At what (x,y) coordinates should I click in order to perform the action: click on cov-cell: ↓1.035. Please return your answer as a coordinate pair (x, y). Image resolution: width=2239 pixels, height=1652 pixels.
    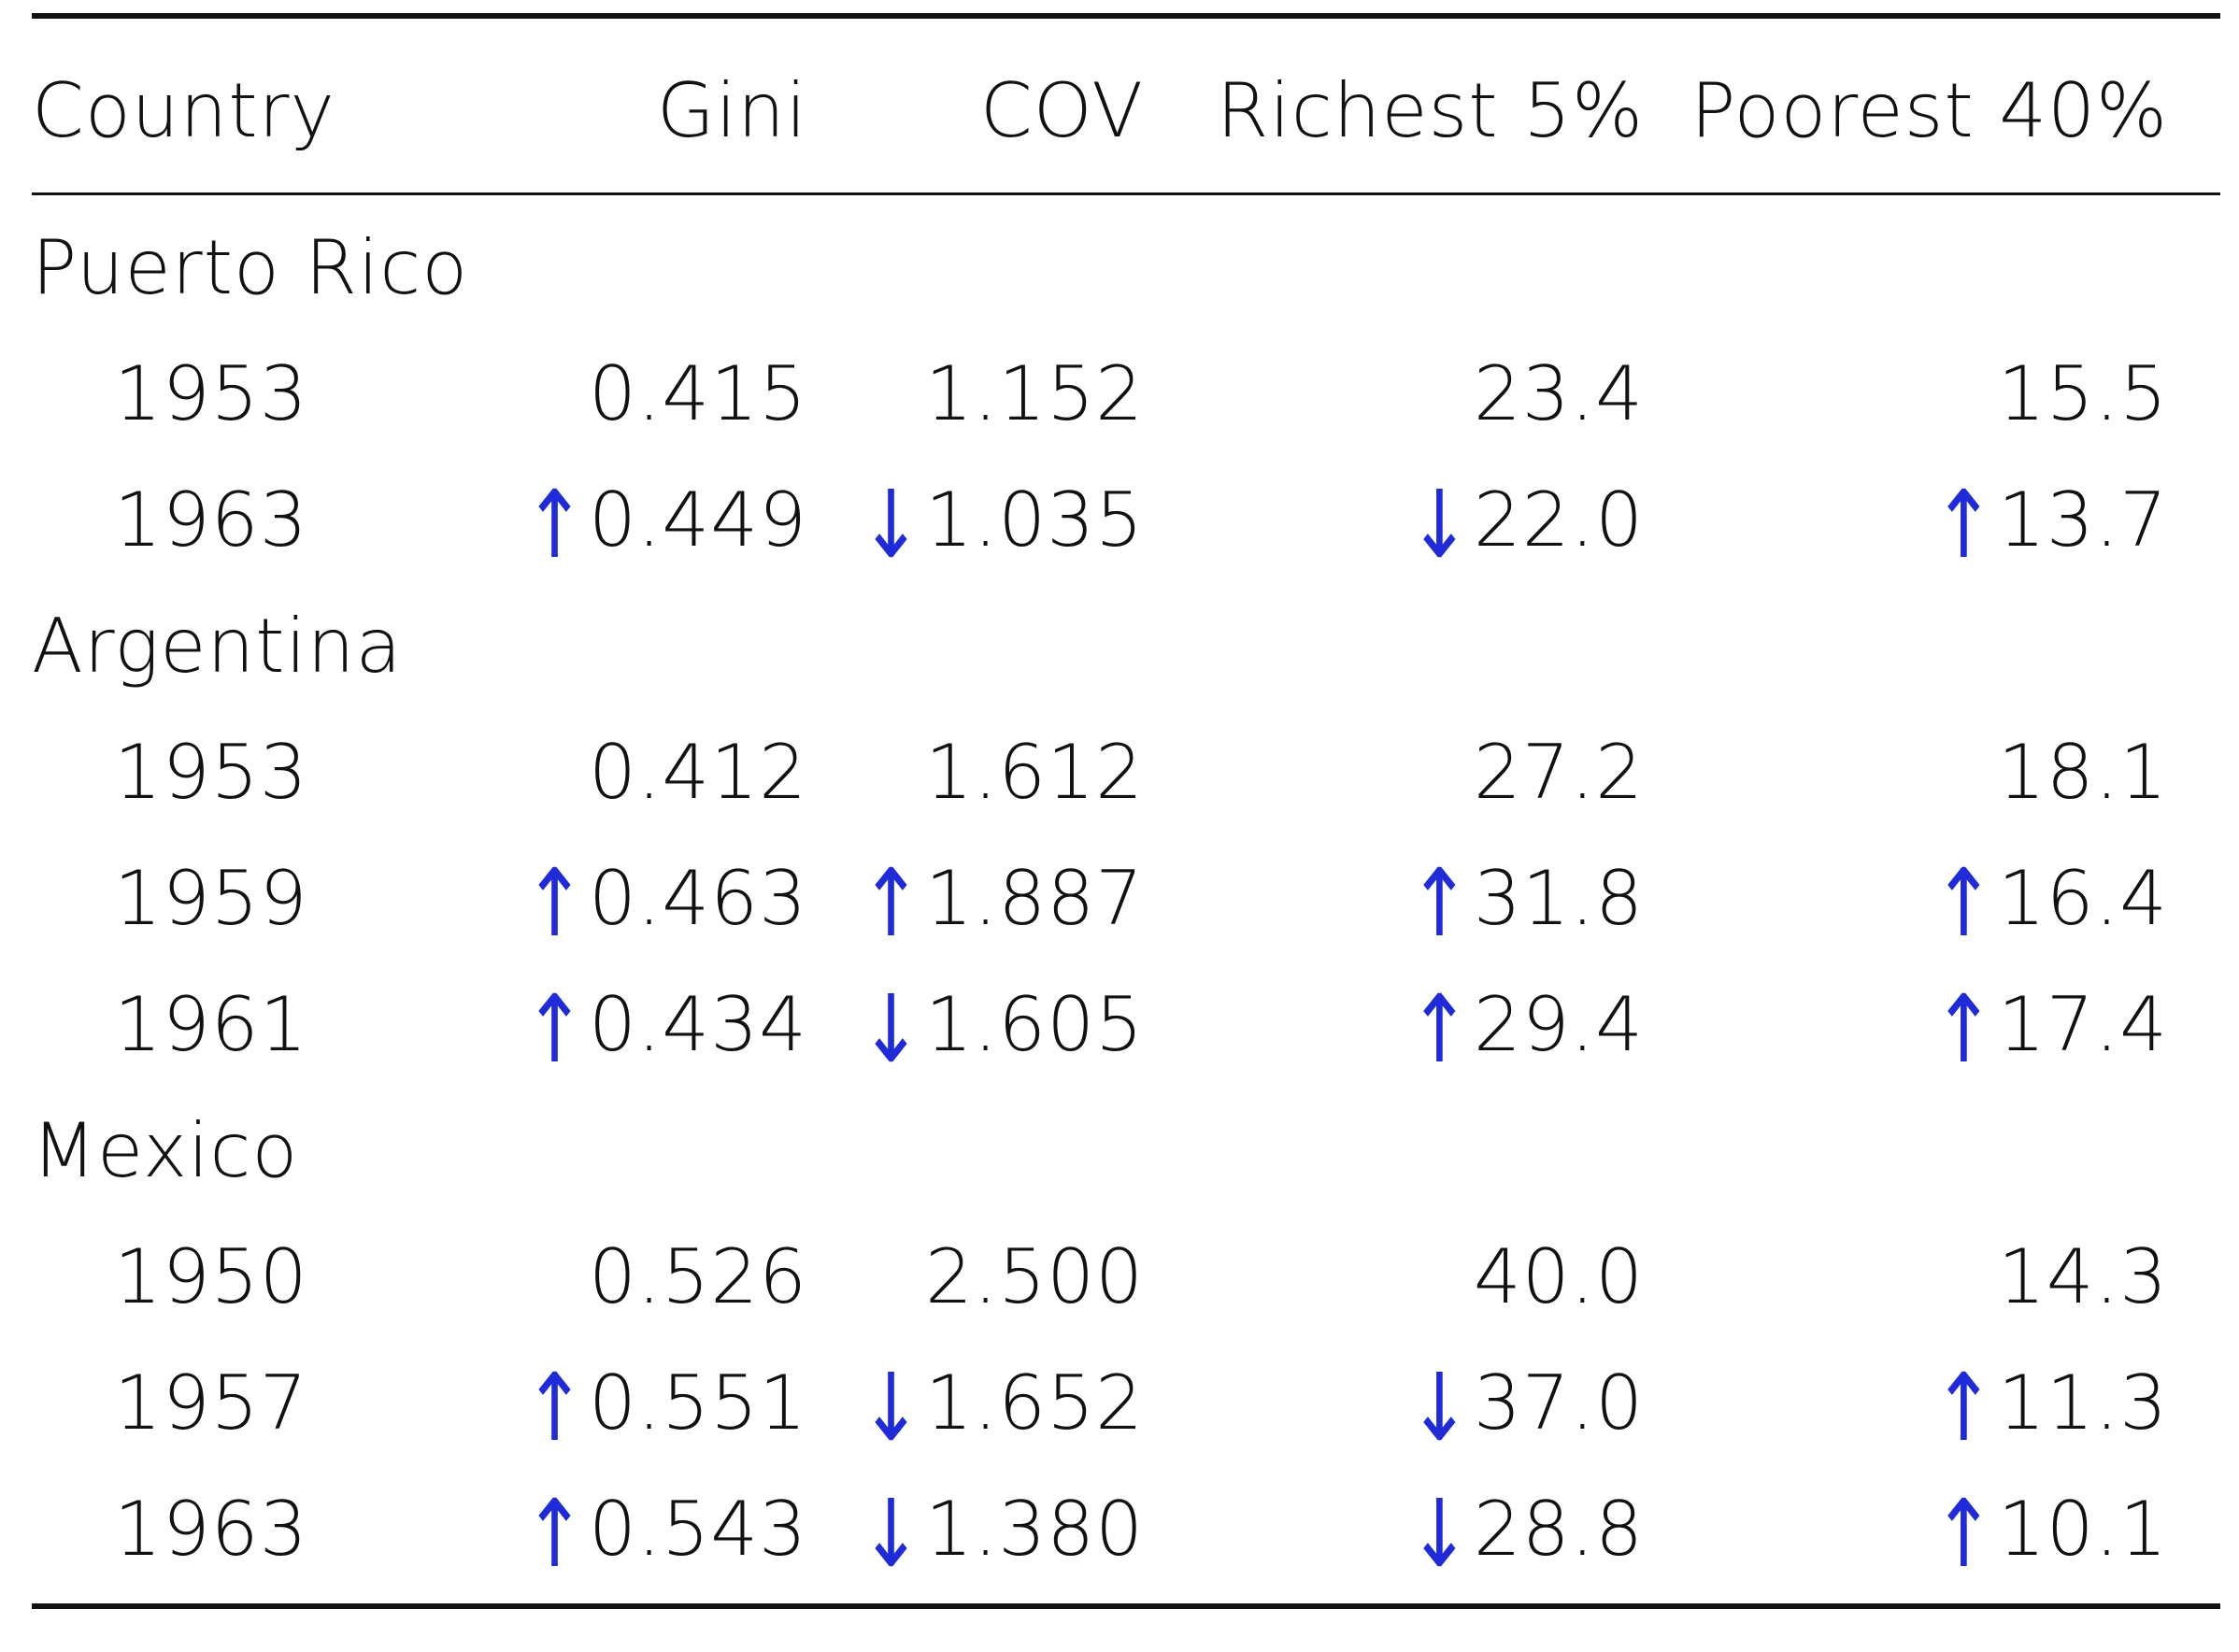
    Looking at the image, I should click on (975, 520).